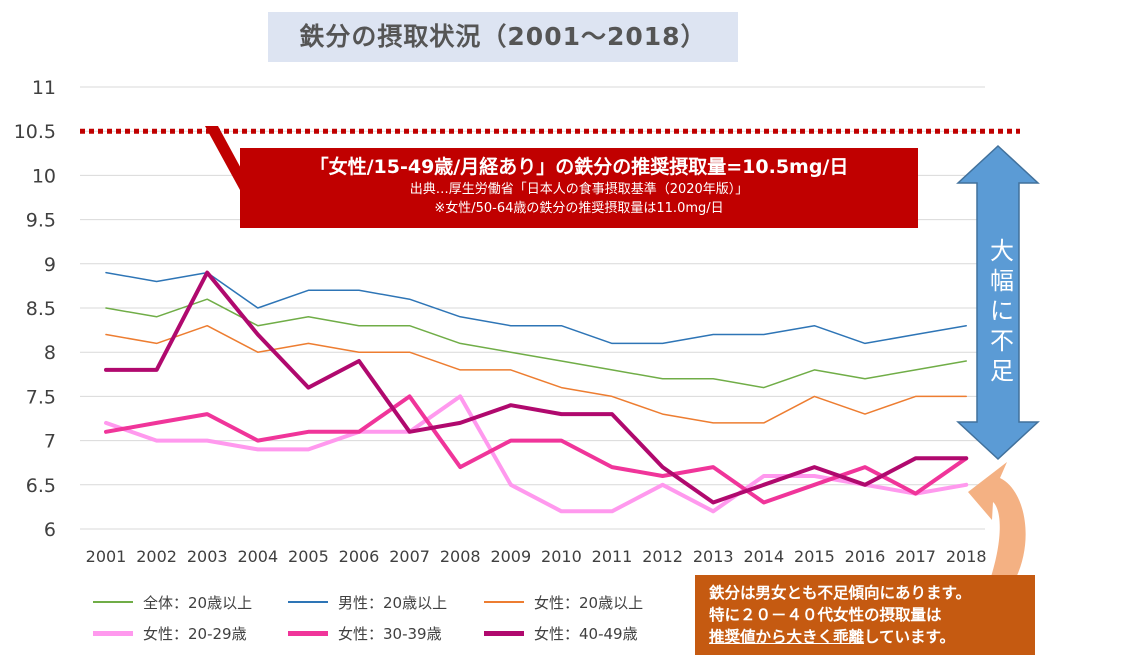  Describe the element at coordinates (713, 556) in the screenshot. I see `x-tick-label: 2013` at that location.